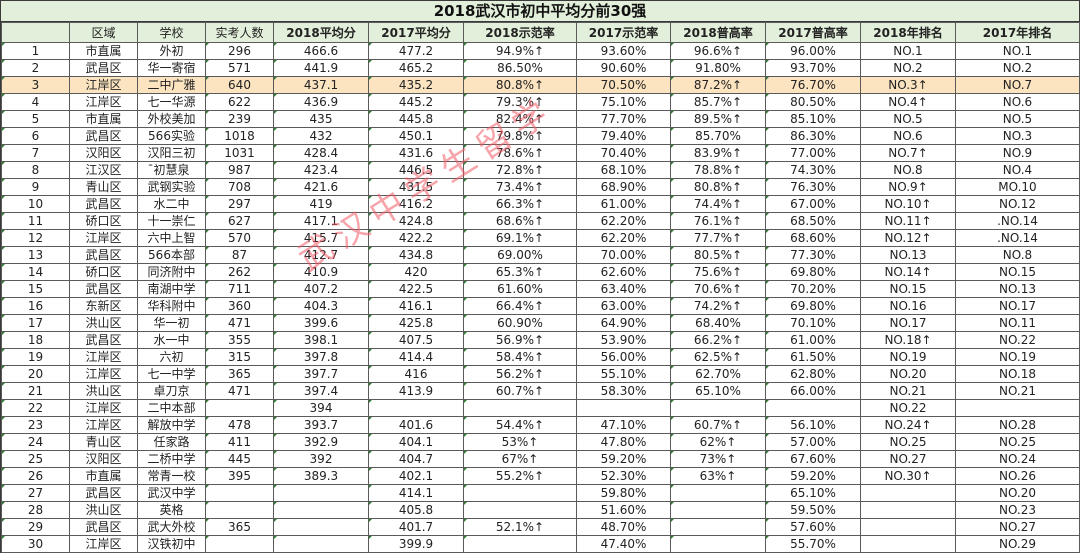 This screenshot has height=554, width=1080. What do you see at coordinates (718, 187) in the screenshot?
I see `cell-highschool-rate-2018: 80.8%↑` at bounding box center [718, 187].